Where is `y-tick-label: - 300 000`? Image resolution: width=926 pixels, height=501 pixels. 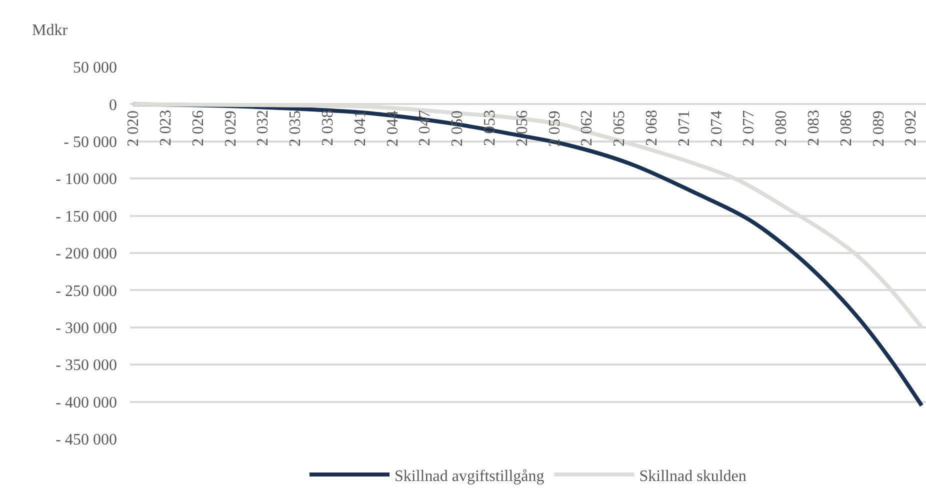
y-tick-label: - 300 000 is located at coordinates (86, 328).